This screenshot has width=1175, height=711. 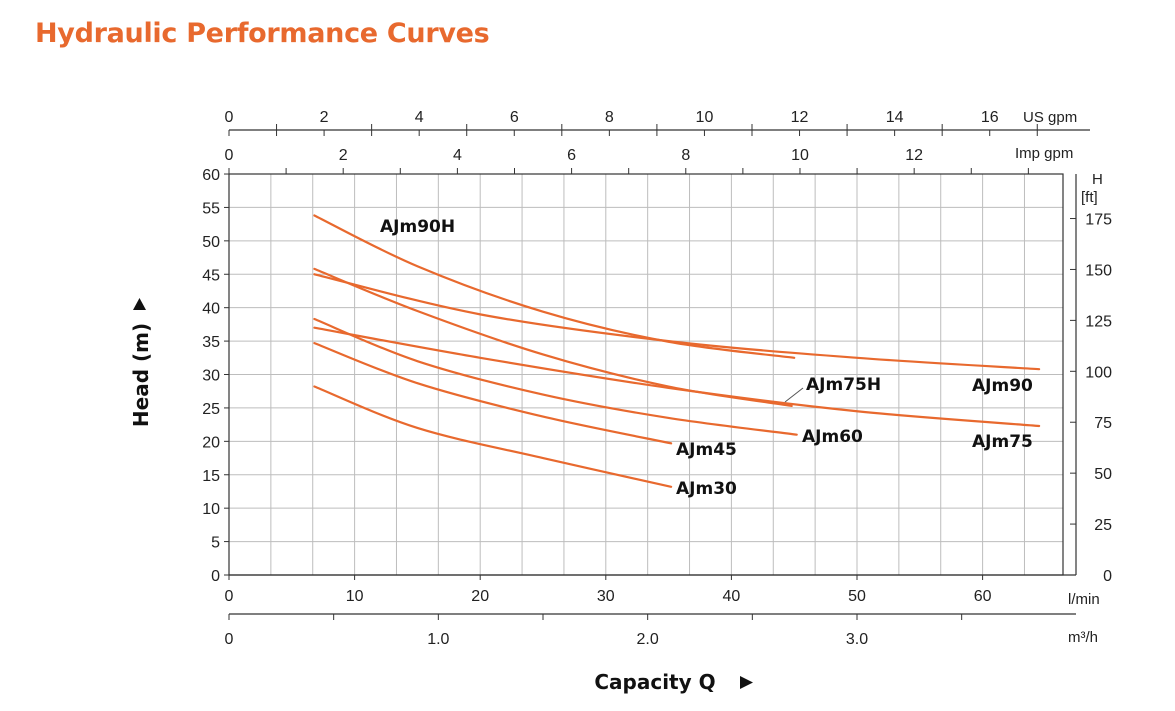 I want to click on curve-ajm60, so click(x=555, y=376).